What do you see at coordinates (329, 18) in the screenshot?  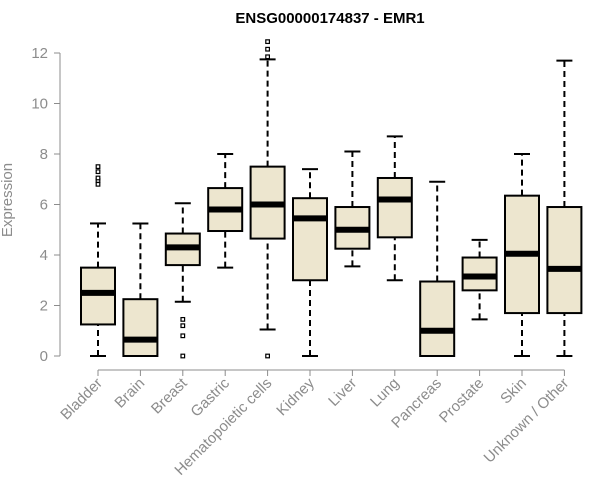 I see `chart-title: ENSG00000174837 - EMR1` at bounding box center [329, 18].